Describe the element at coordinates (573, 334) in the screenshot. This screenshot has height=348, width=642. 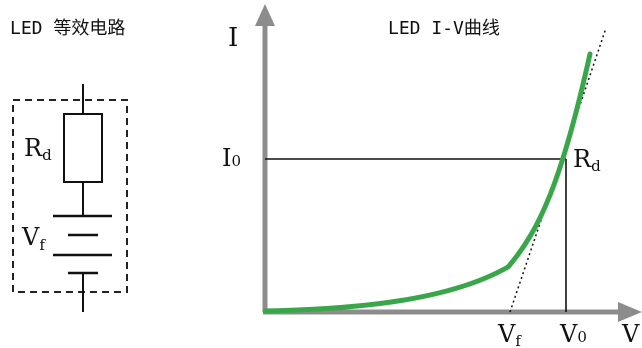
I see `v0-axis-label: V0` at that location.